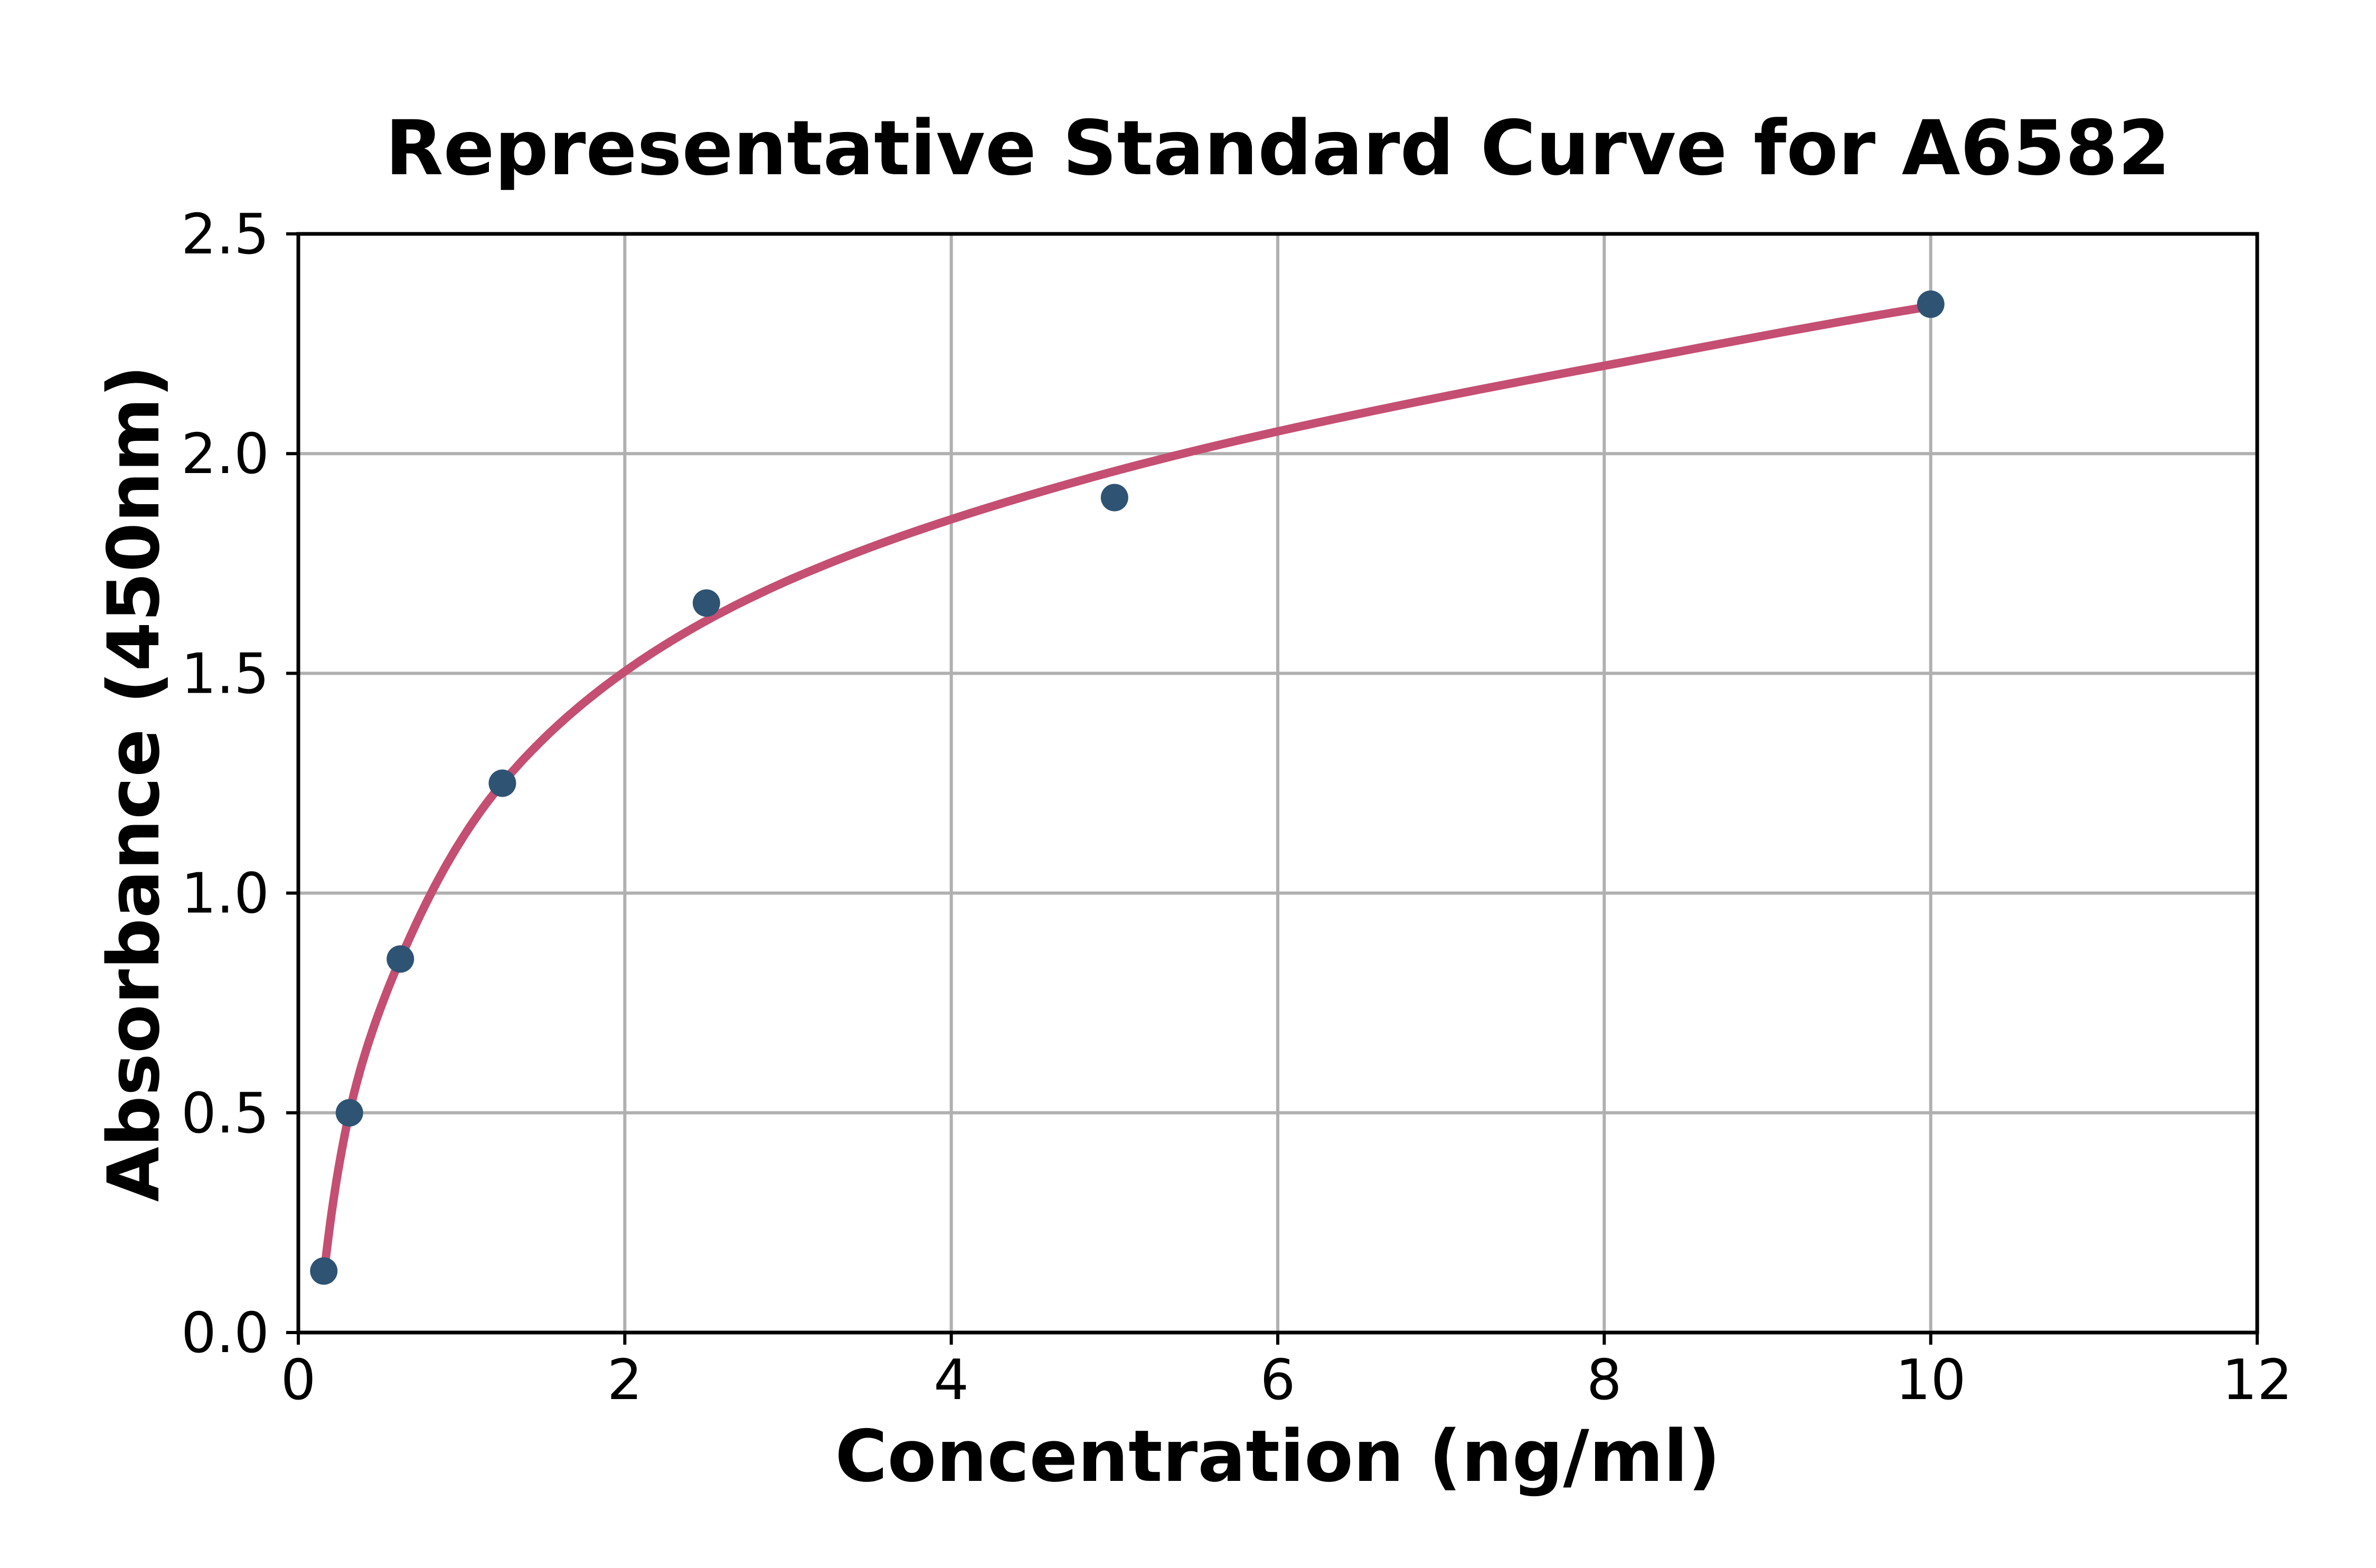 Image resolution: width=2376 pixels, height=1568 pixels. What do you see at coordinates (2257, 1380) in the screenshot?
I see `x-tick-label: 12` at bounding box center [2257, 1380].